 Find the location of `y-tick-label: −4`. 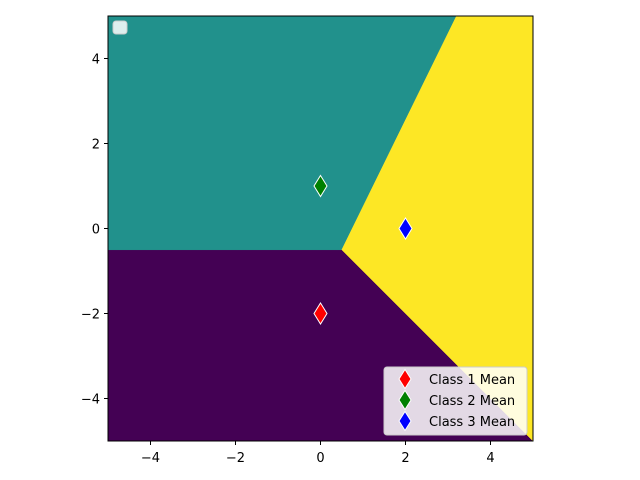

y-tick-label: −4 is located at coordinates (90, 400).